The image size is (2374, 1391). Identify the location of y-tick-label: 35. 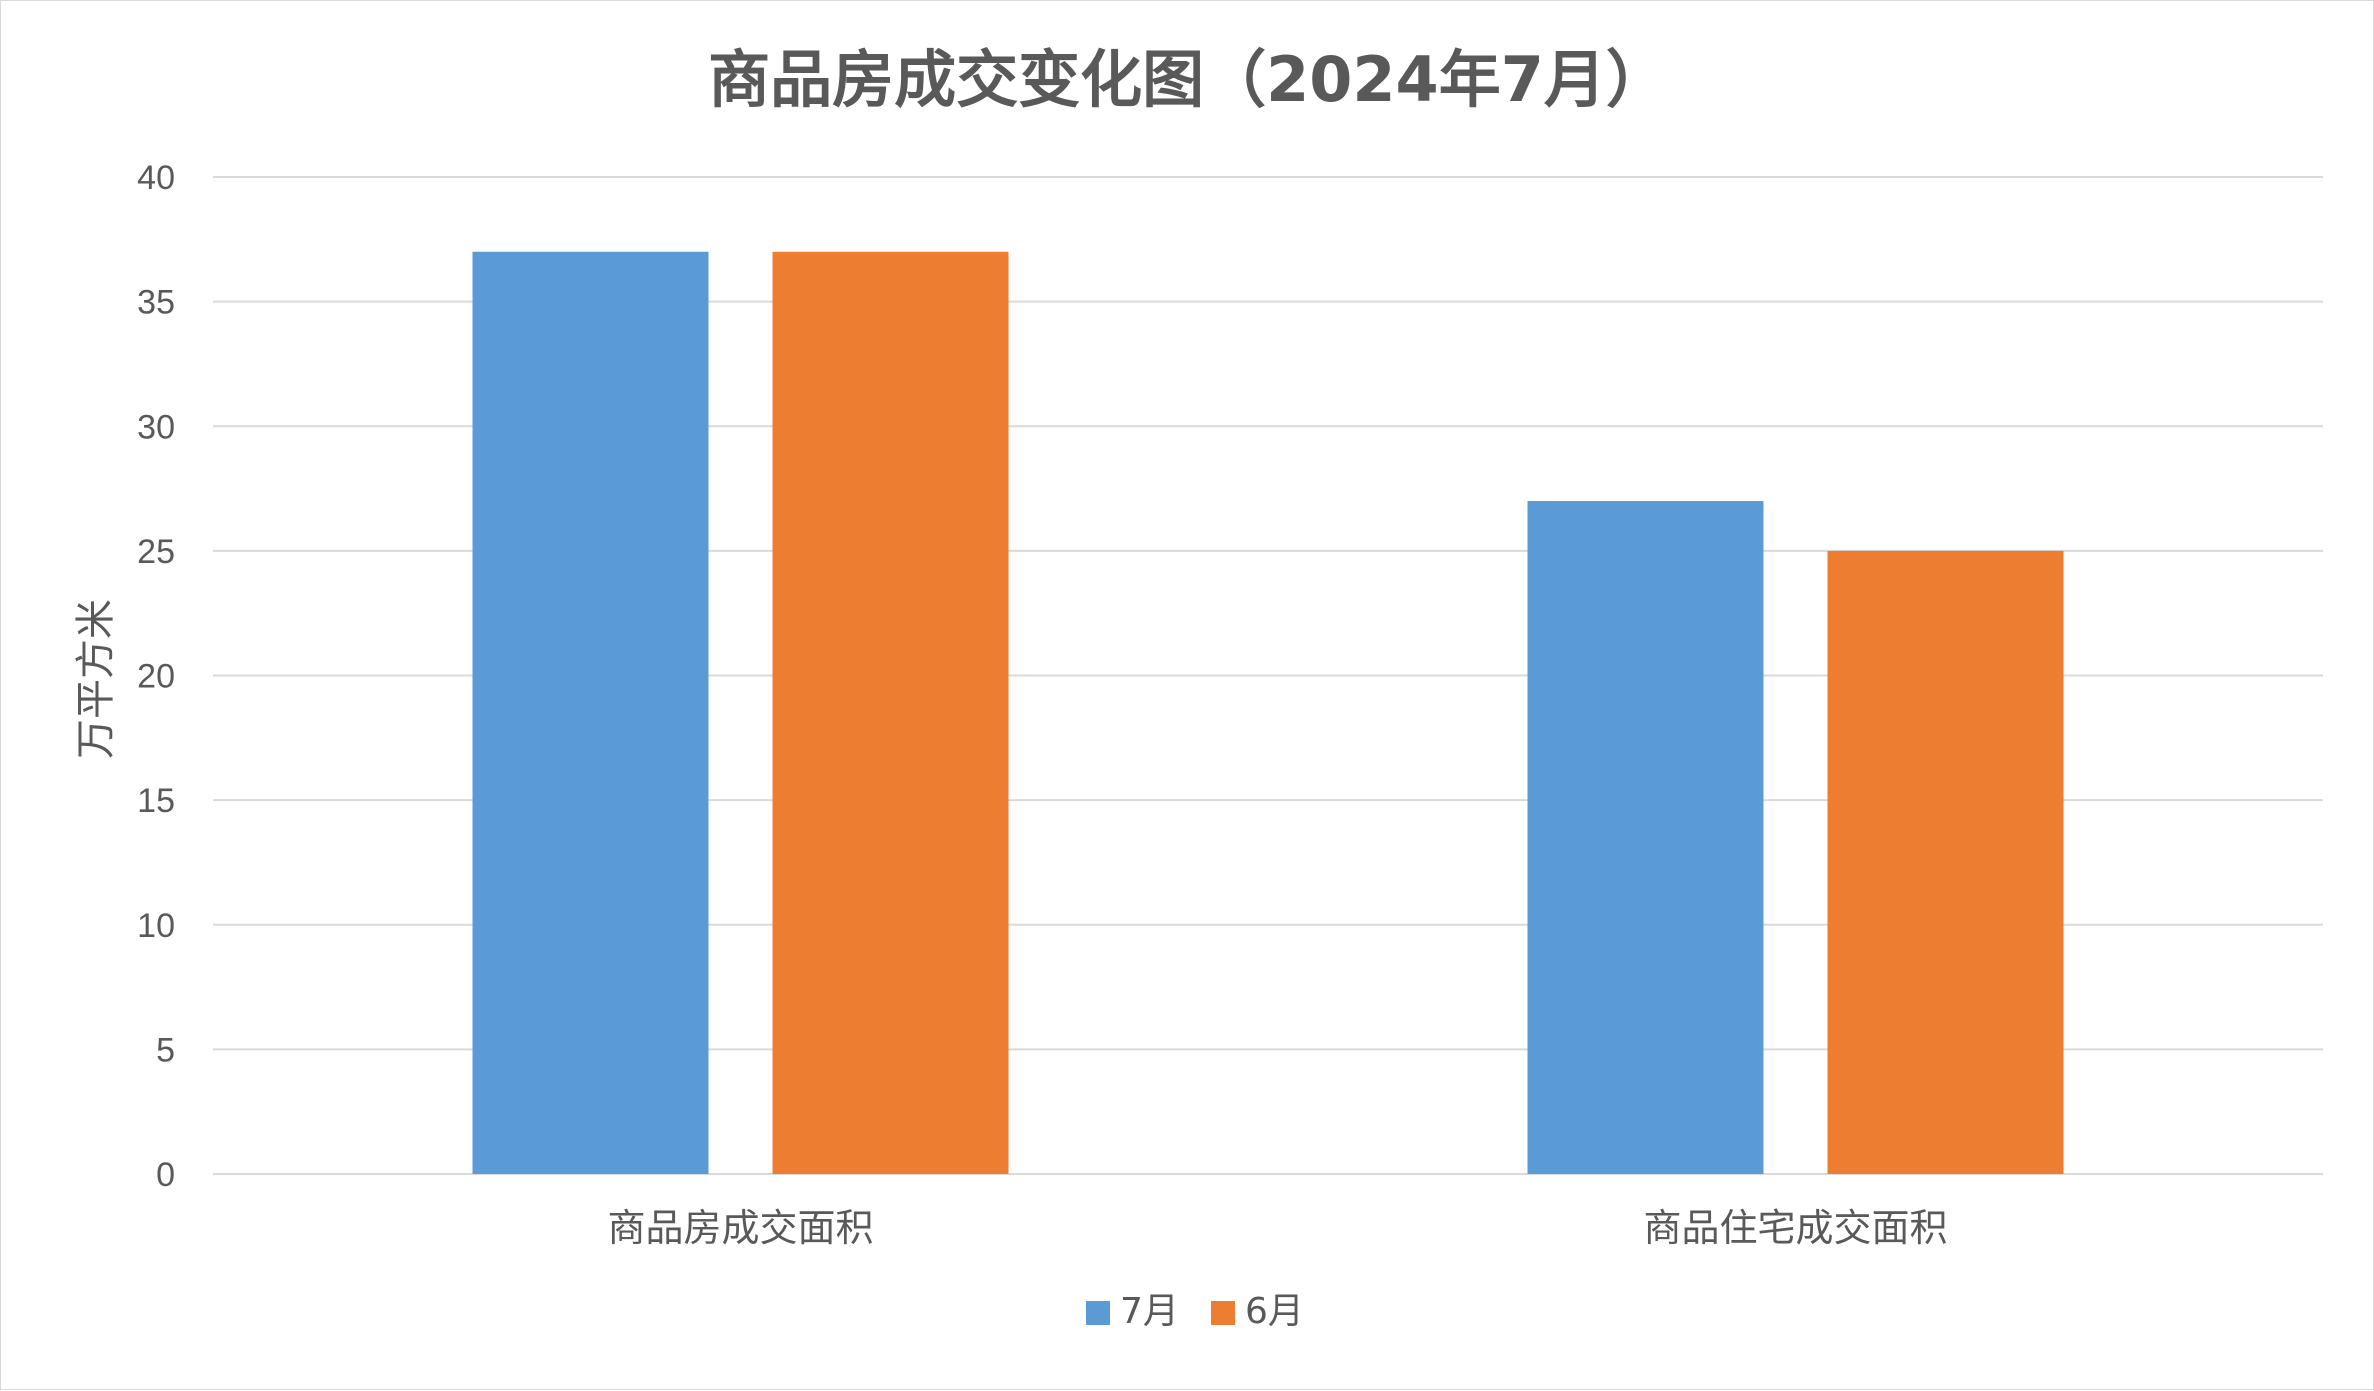
(156, 303).